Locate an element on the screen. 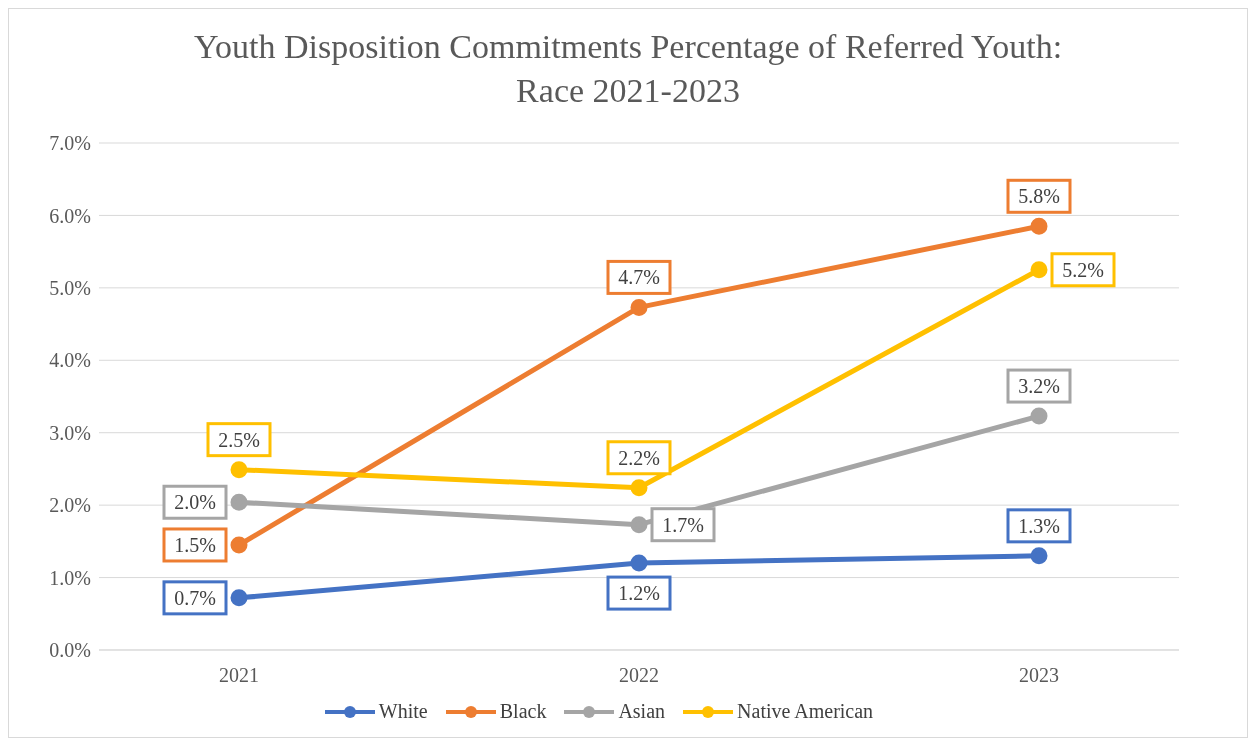 Image resolution: width=1258 pixels, height=746 pixels. y-tick-label: 3.0% is located at coordinates (70, 432).